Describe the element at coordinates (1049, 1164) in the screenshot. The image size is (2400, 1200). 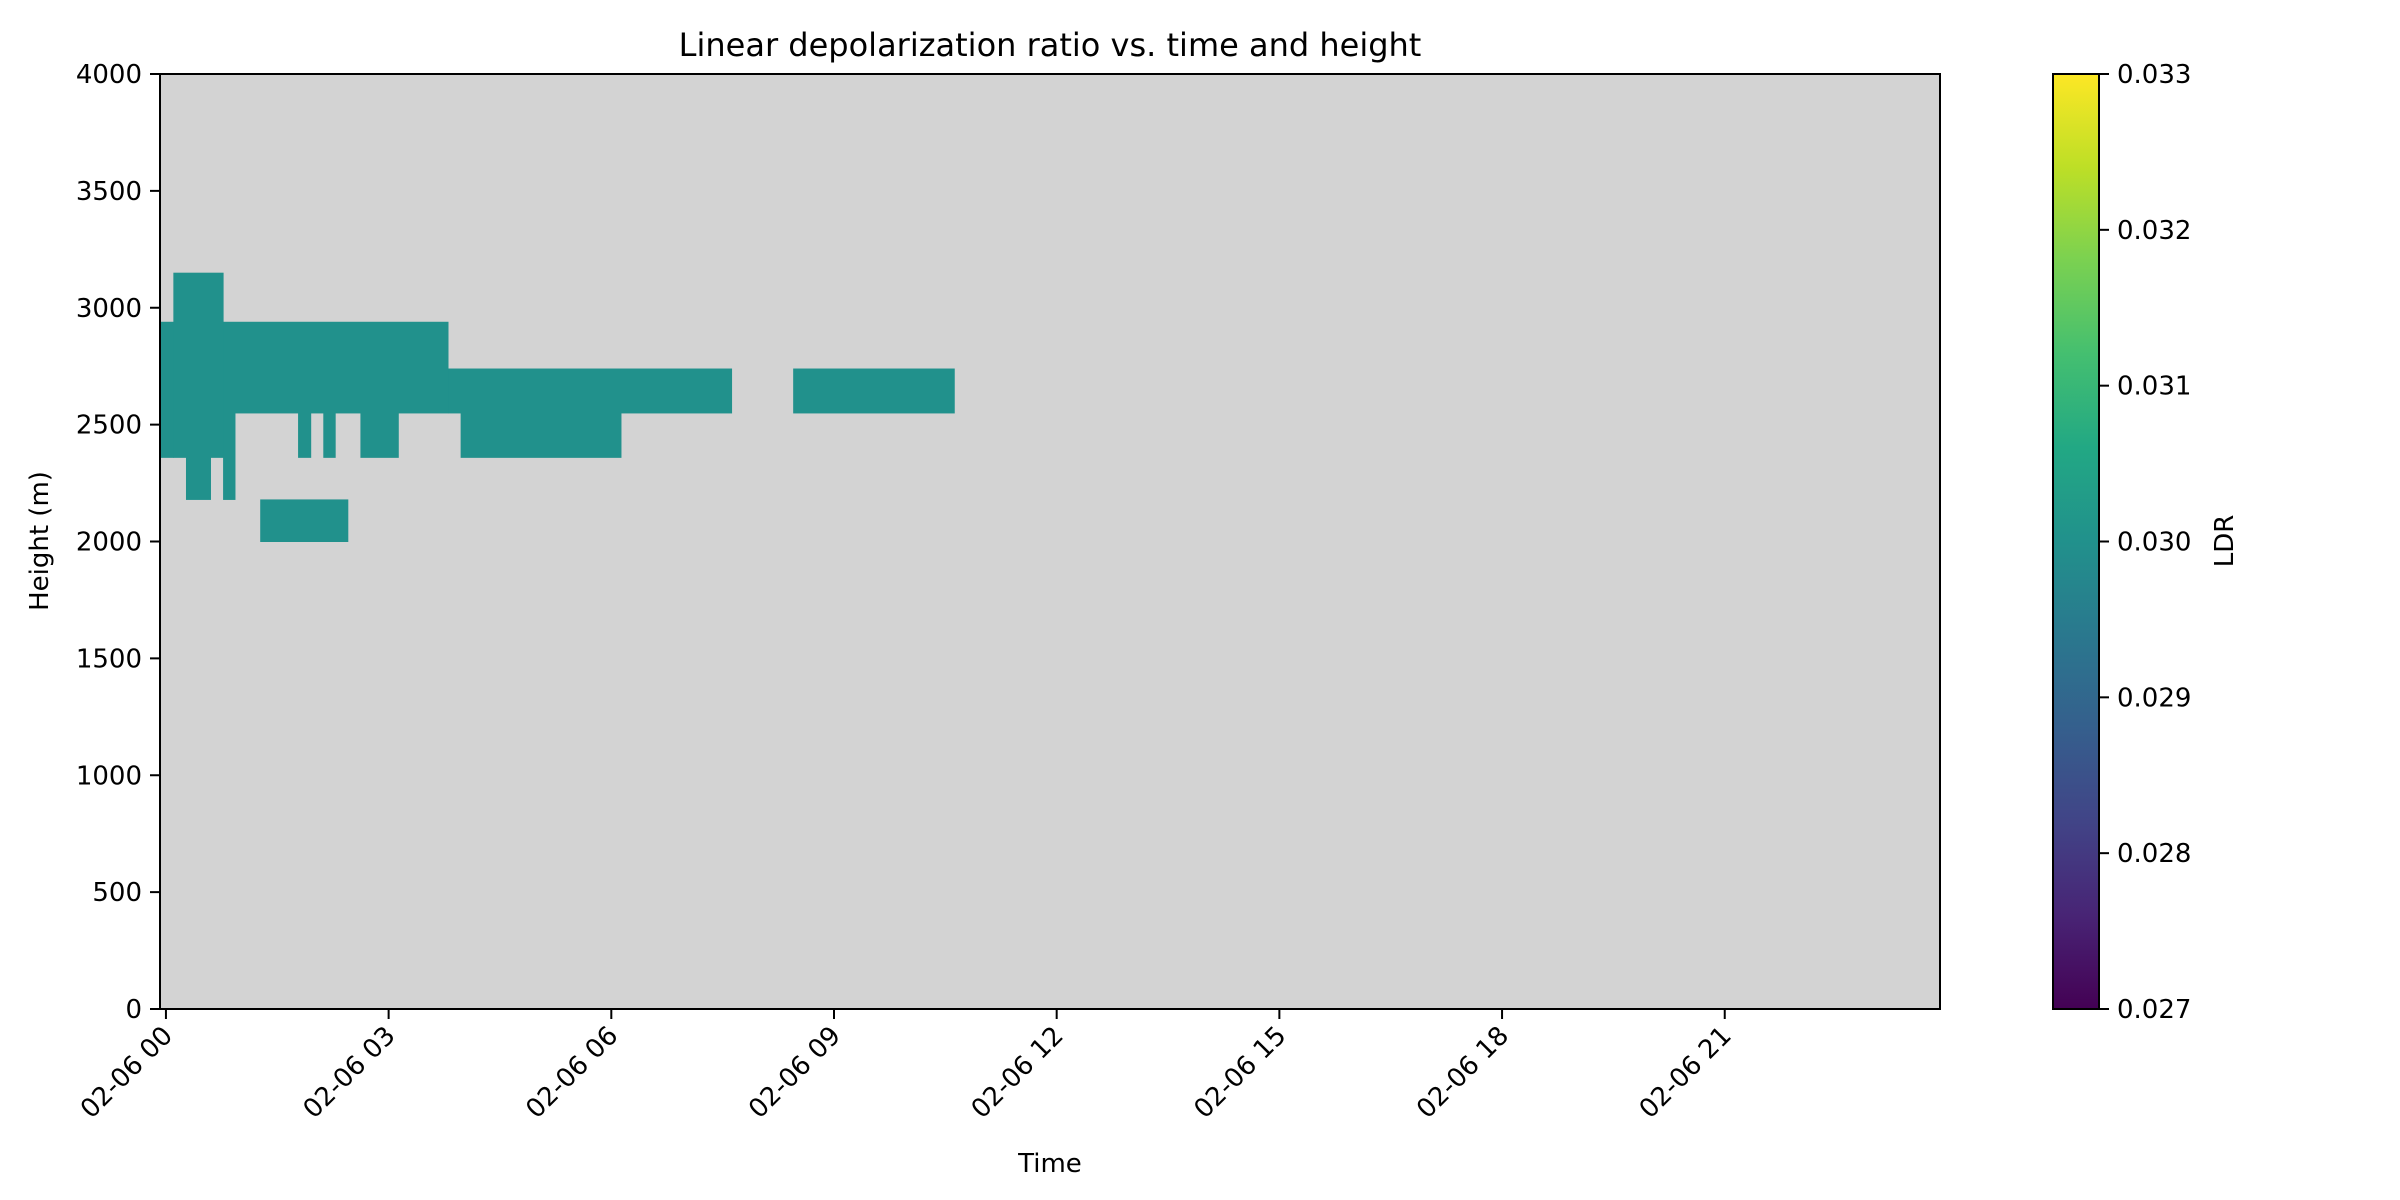
I see `x-axis-label: Time` at that location.